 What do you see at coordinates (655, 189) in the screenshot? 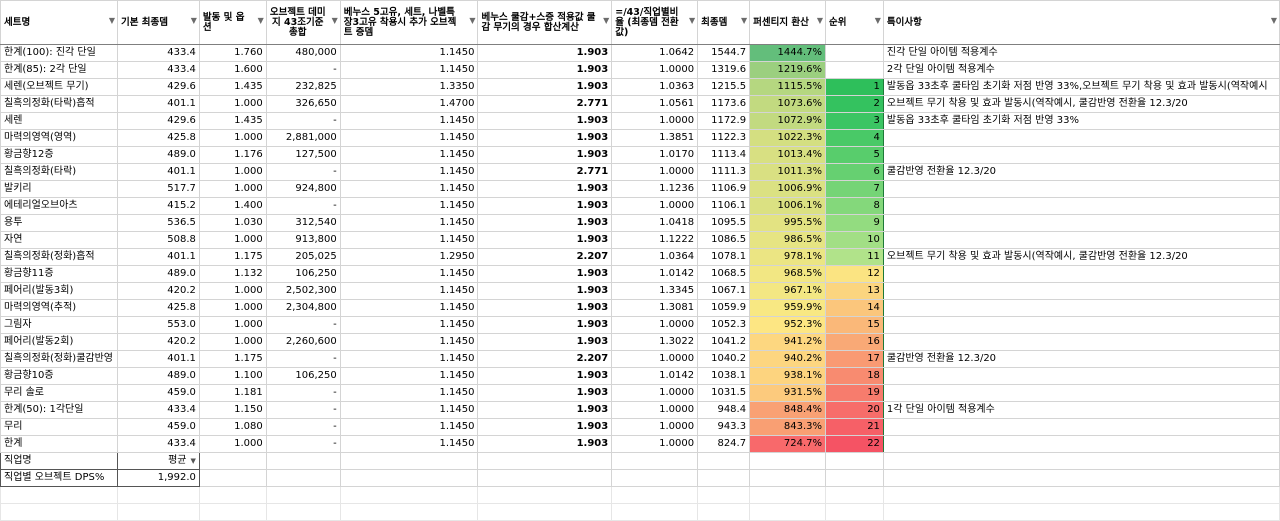
I see `conversion-cell: 1.1236` at bounding box center [655, 189].